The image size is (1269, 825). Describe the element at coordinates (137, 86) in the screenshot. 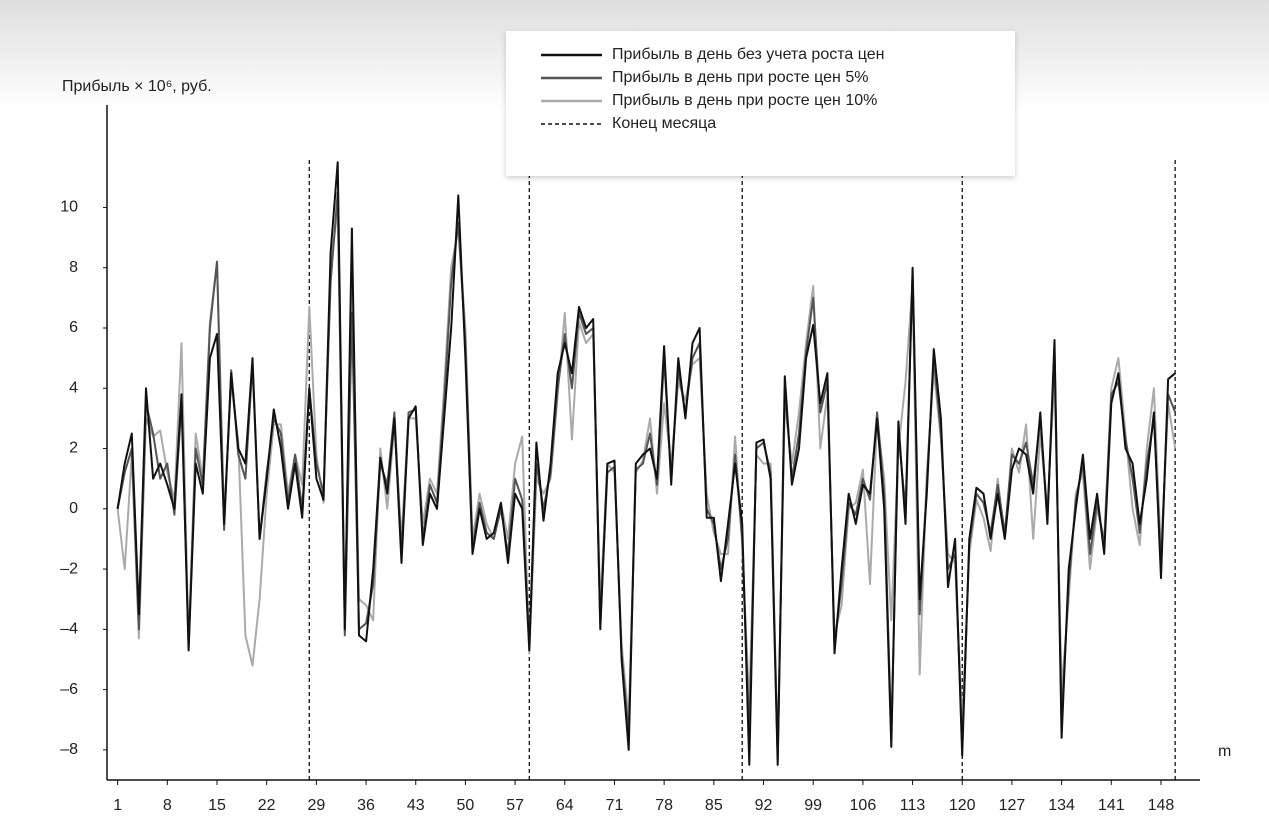

I see `y-axis-label: Прибыль × 10⁶, руб.` at that location.